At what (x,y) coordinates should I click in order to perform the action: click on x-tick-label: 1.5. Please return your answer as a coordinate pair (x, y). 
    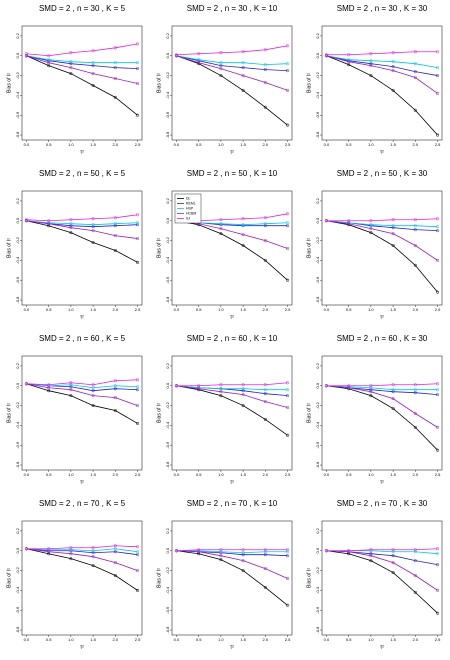
    Looking at the image, I should click on (243, 309).